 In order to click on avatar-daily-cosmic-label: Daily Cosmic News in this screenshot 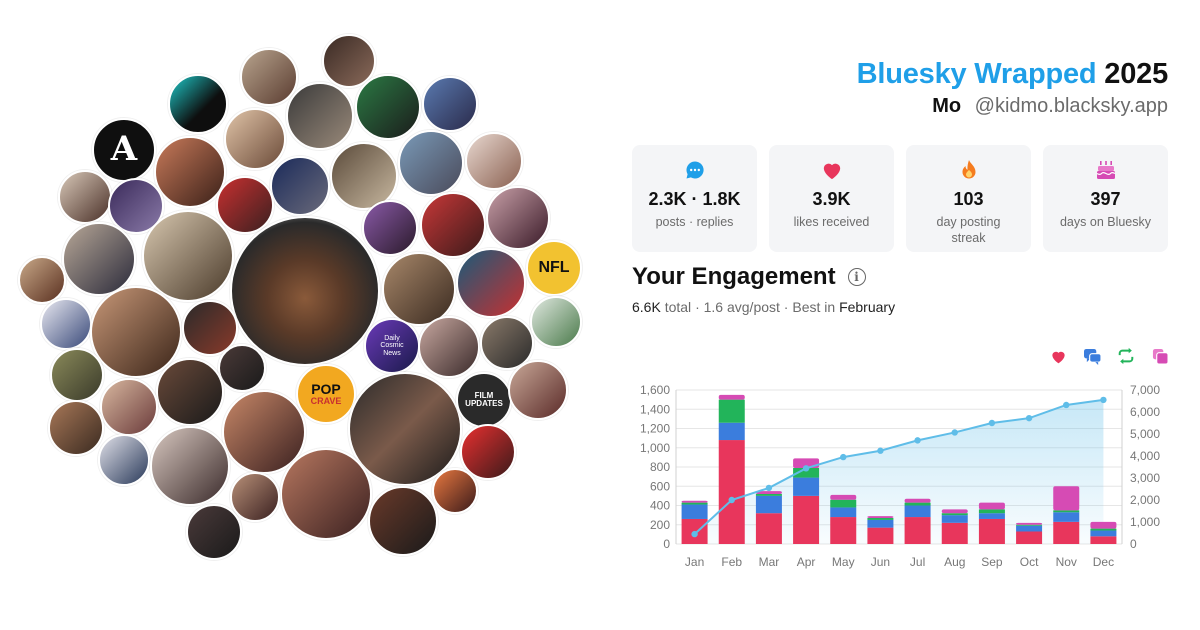, I will do `click(392, 345)`.